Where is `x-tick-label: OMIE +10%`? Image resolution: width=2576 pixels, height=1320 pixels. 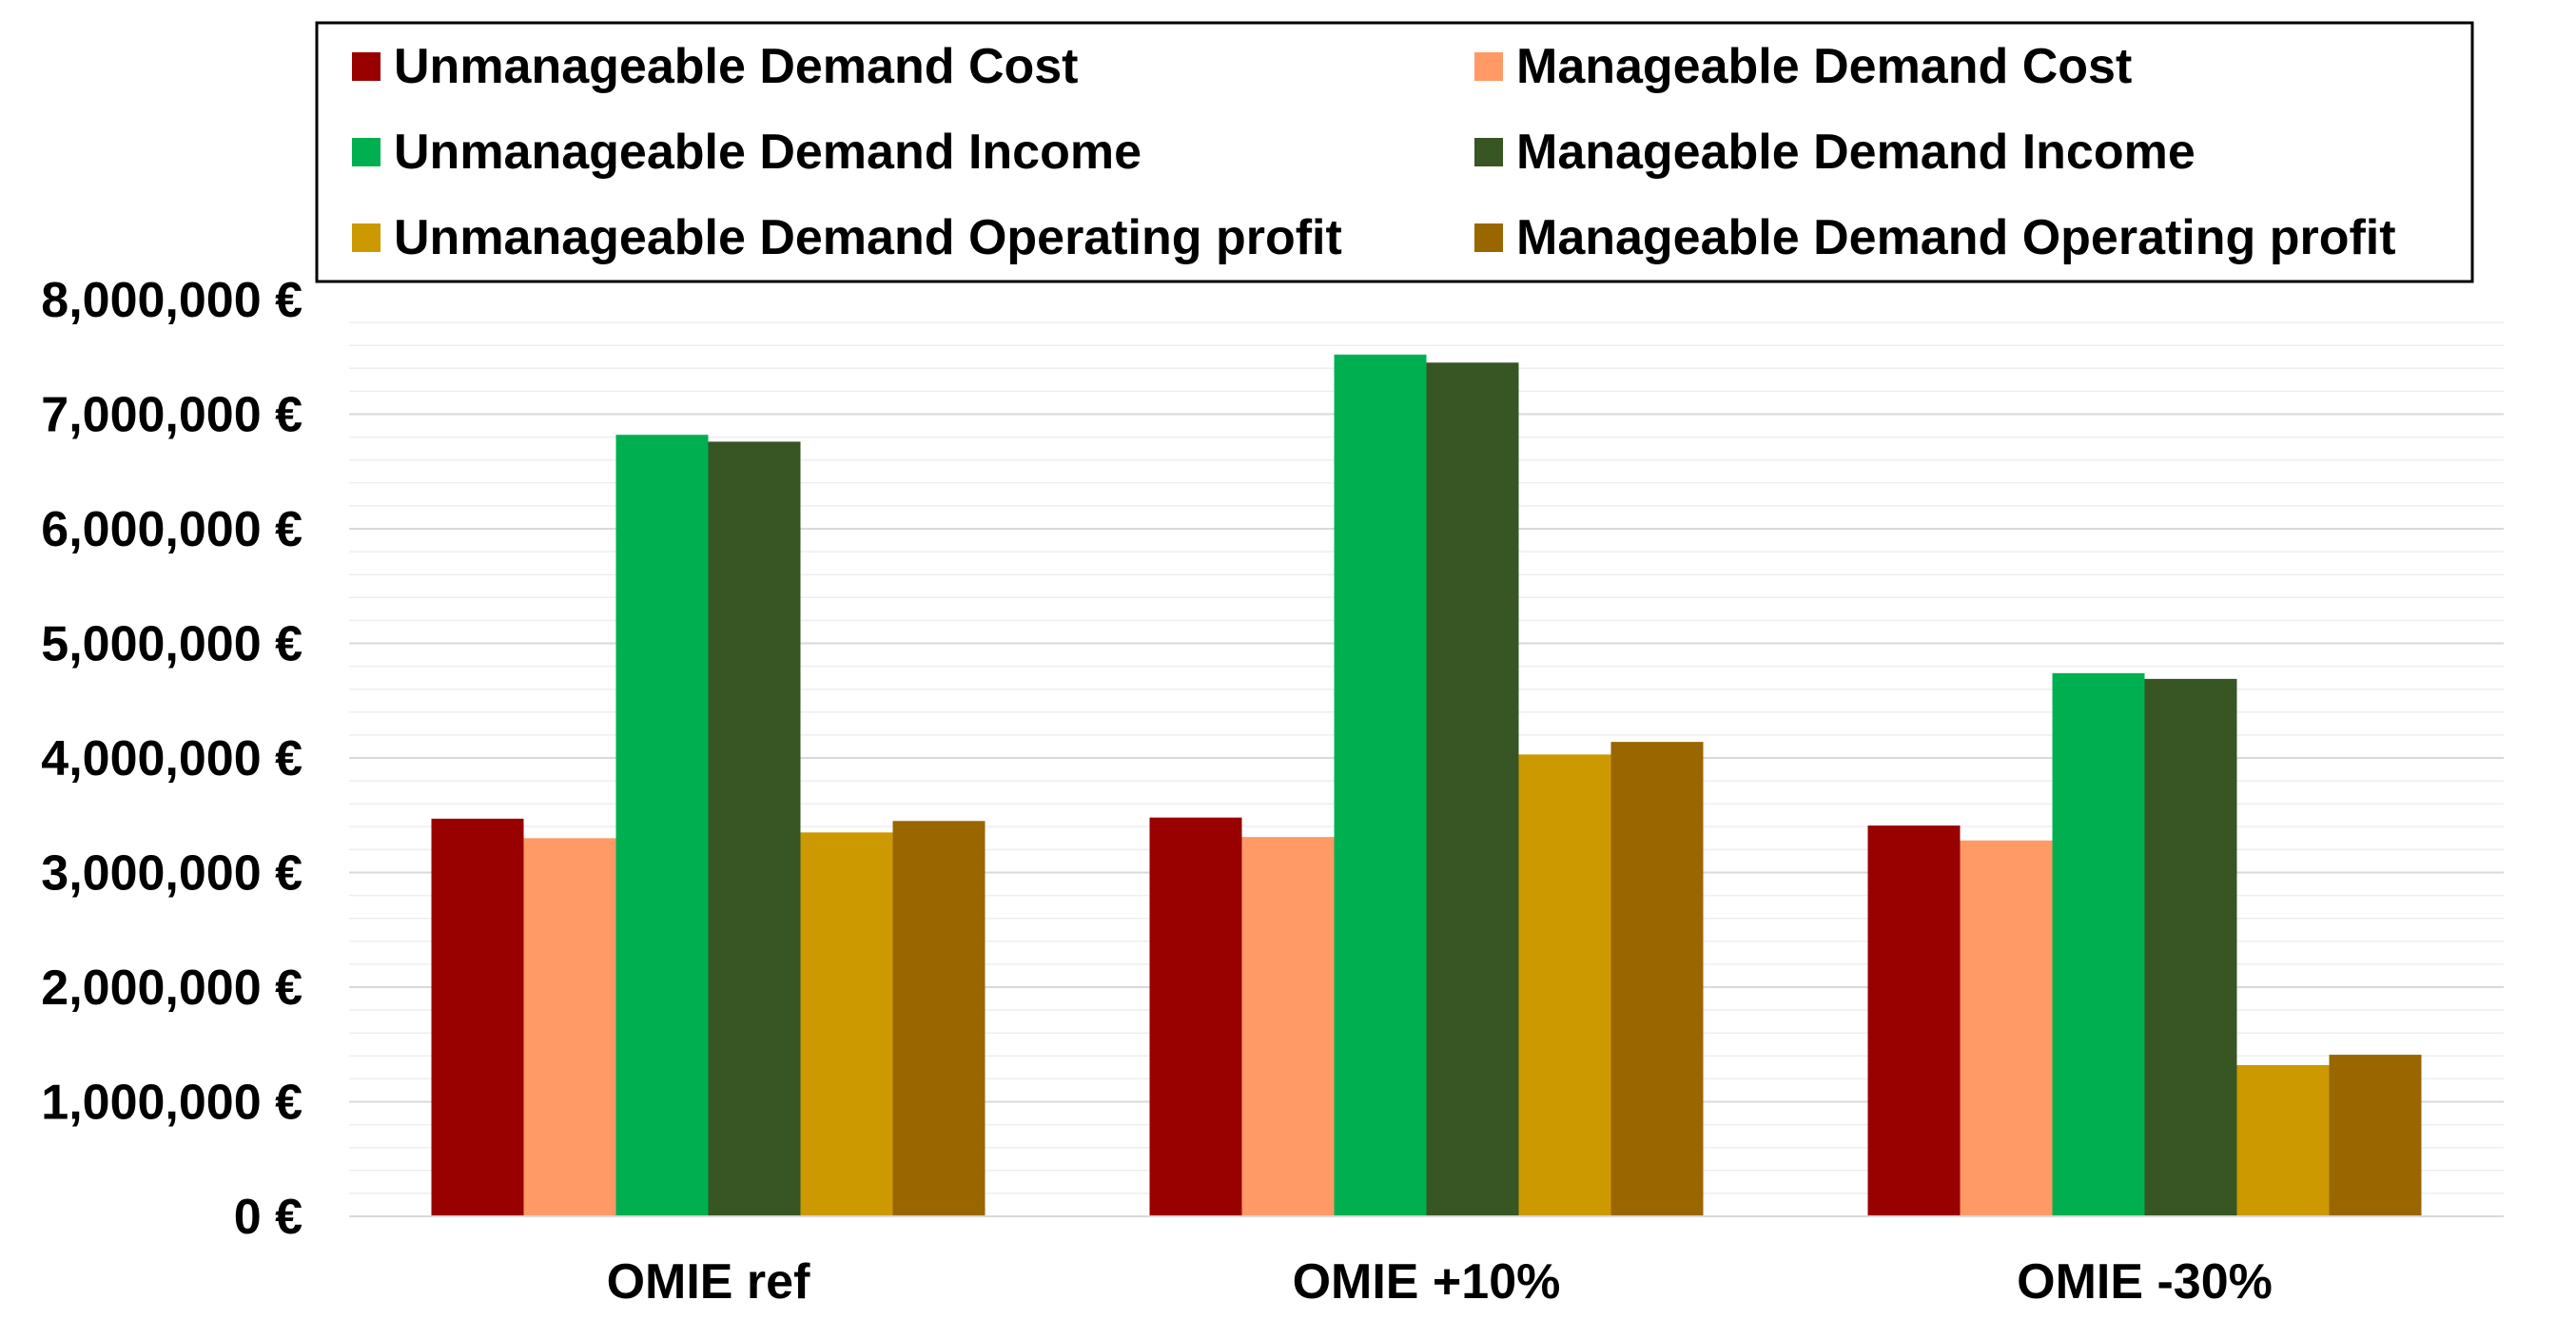
x-tick-label: OMIE +10% is located at coordinates (1427, 1282).